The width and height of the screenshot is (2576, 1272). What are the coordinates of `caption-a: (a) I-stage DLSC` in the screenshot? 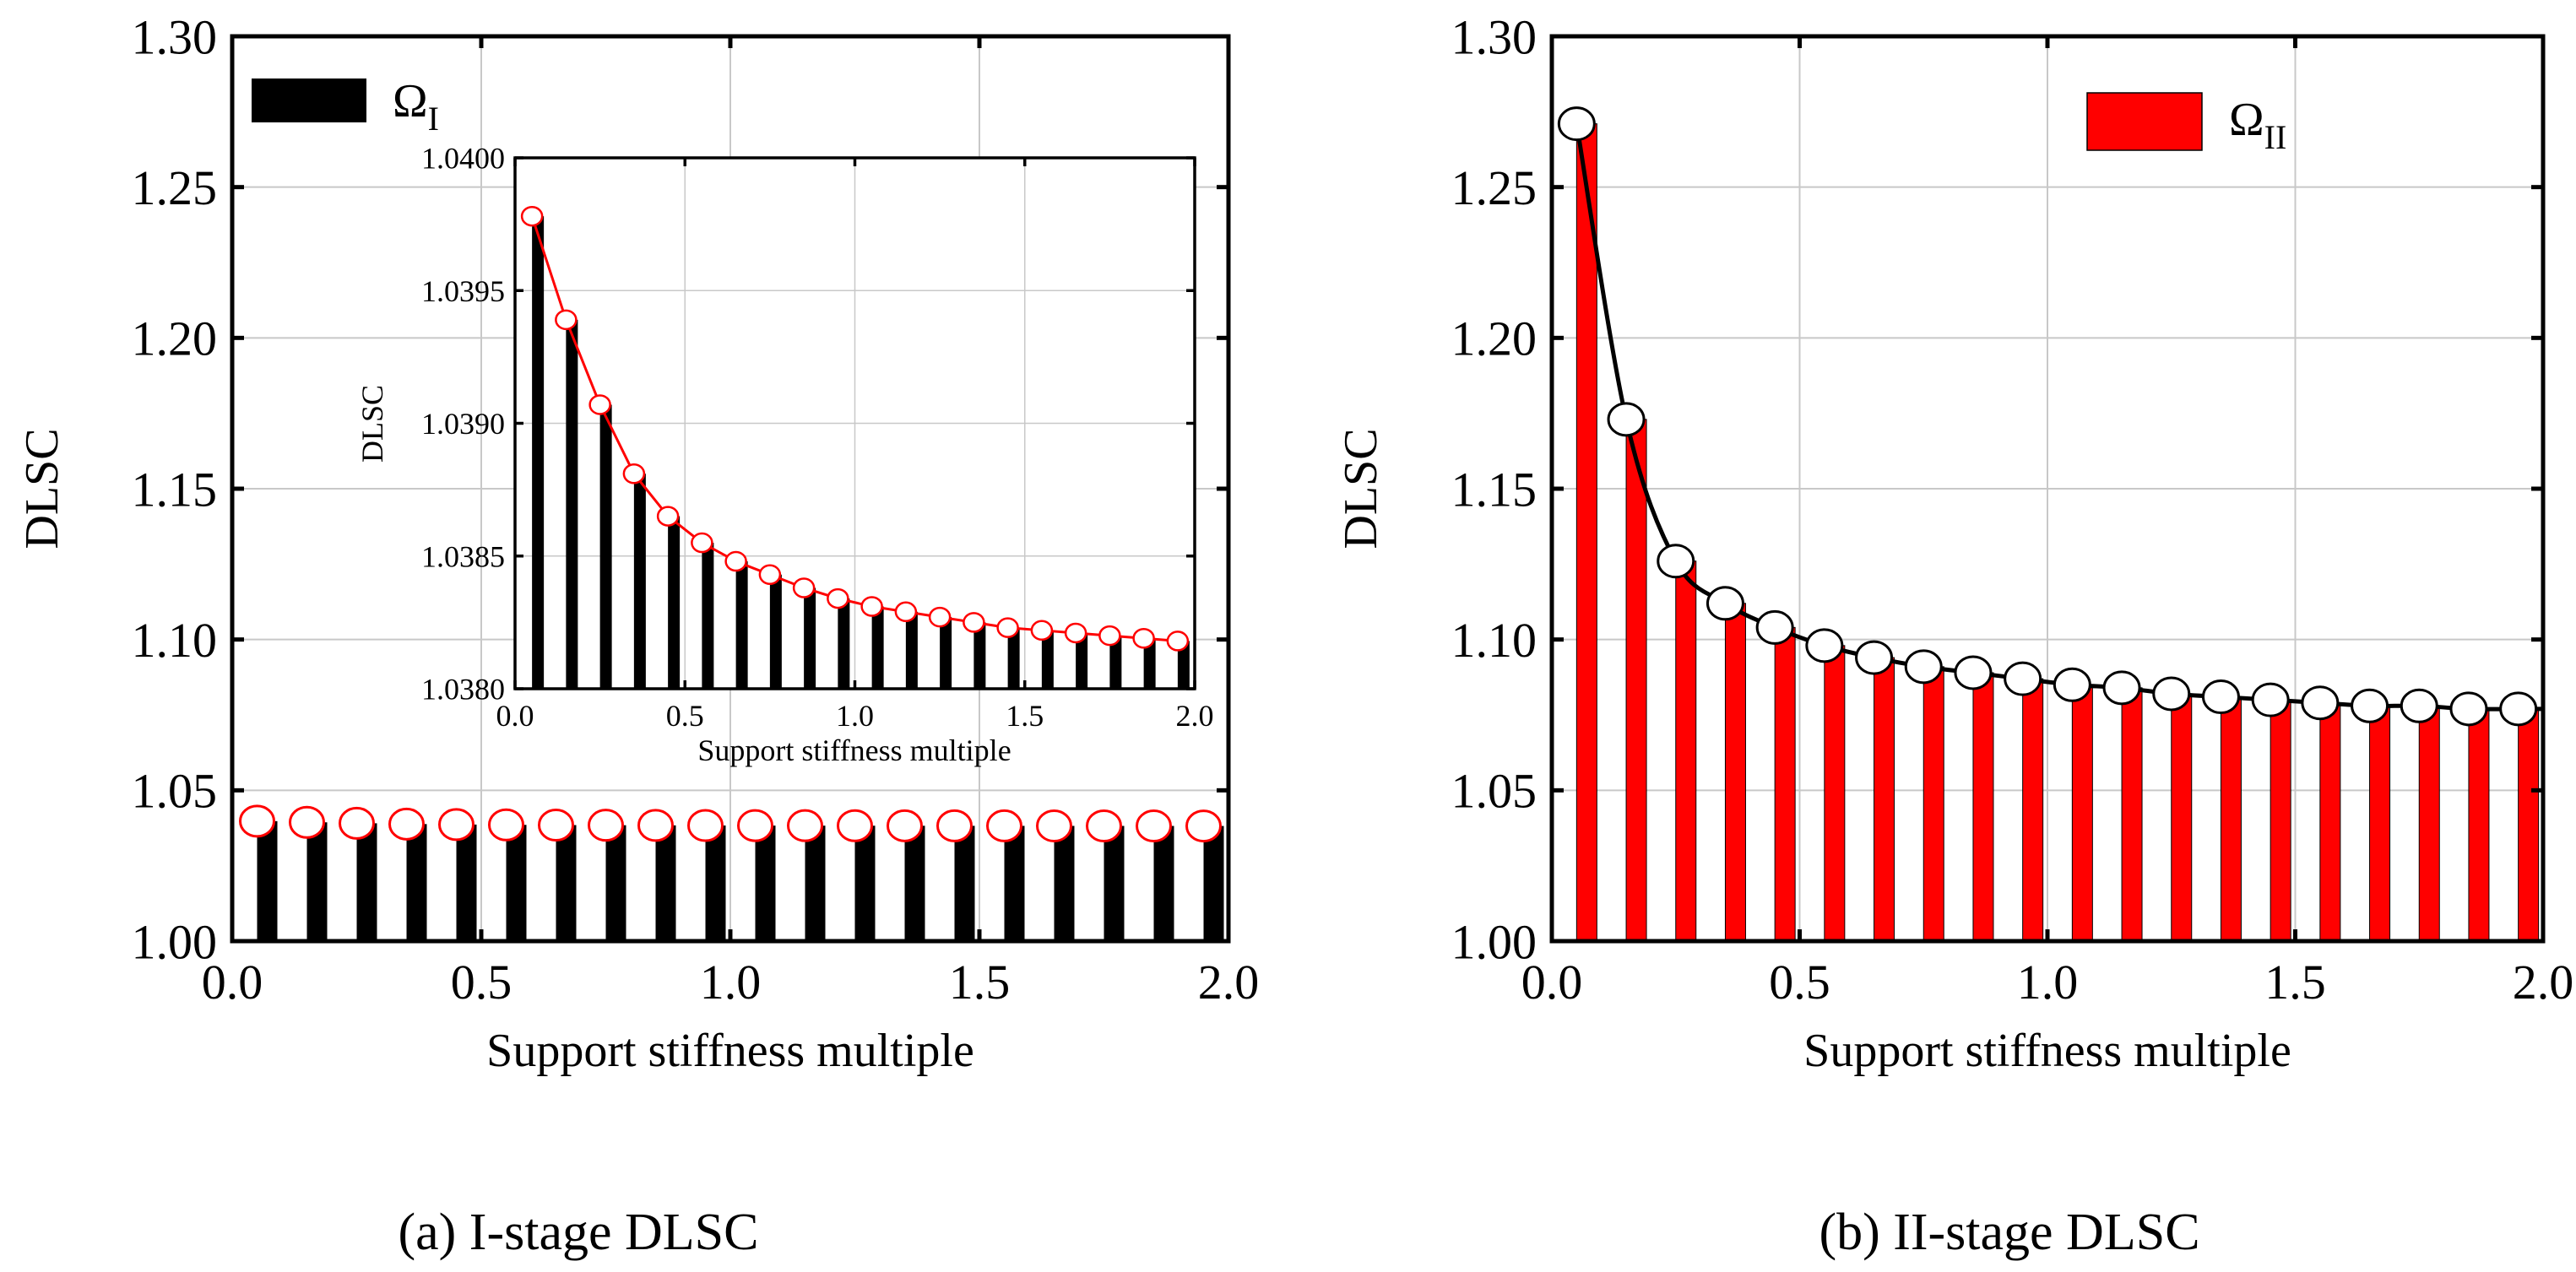 It's located at (579, 1232).